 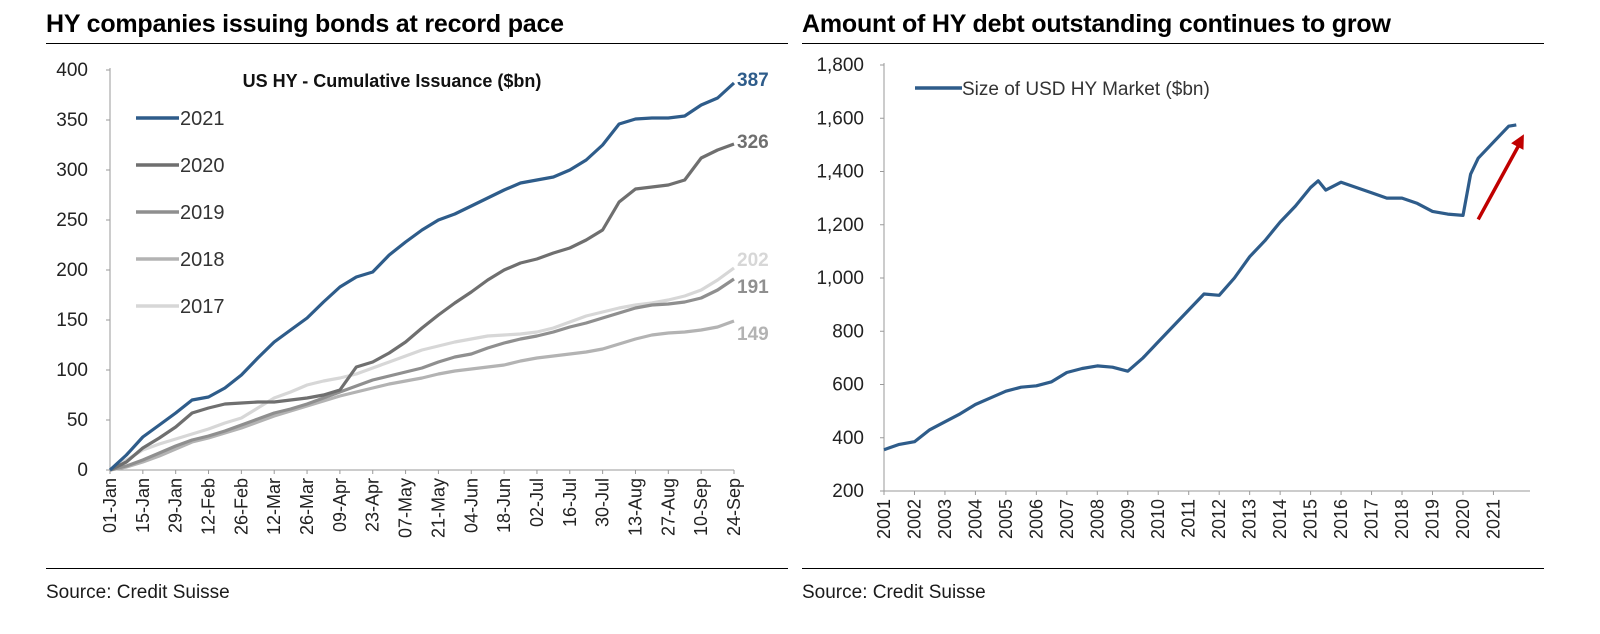 I want to click on y-tick-label: 100, so click(x=72, y=370).